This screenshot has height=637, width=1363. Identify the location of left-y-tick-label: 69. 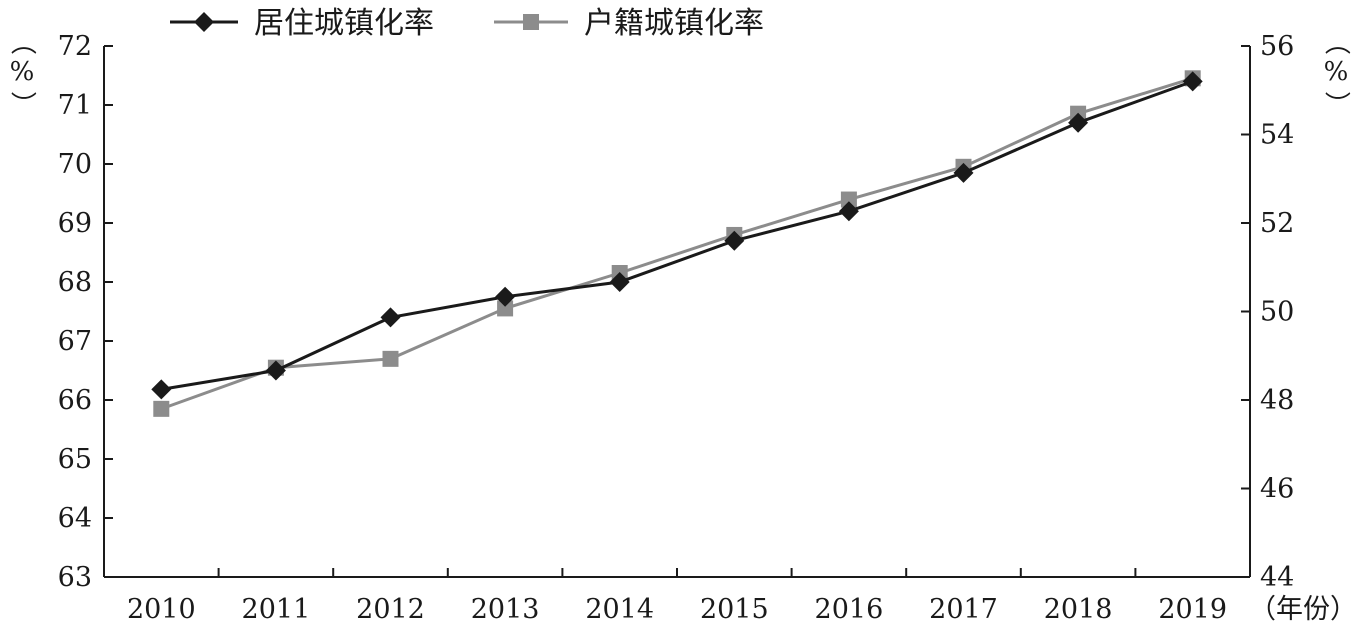
(75, 223).